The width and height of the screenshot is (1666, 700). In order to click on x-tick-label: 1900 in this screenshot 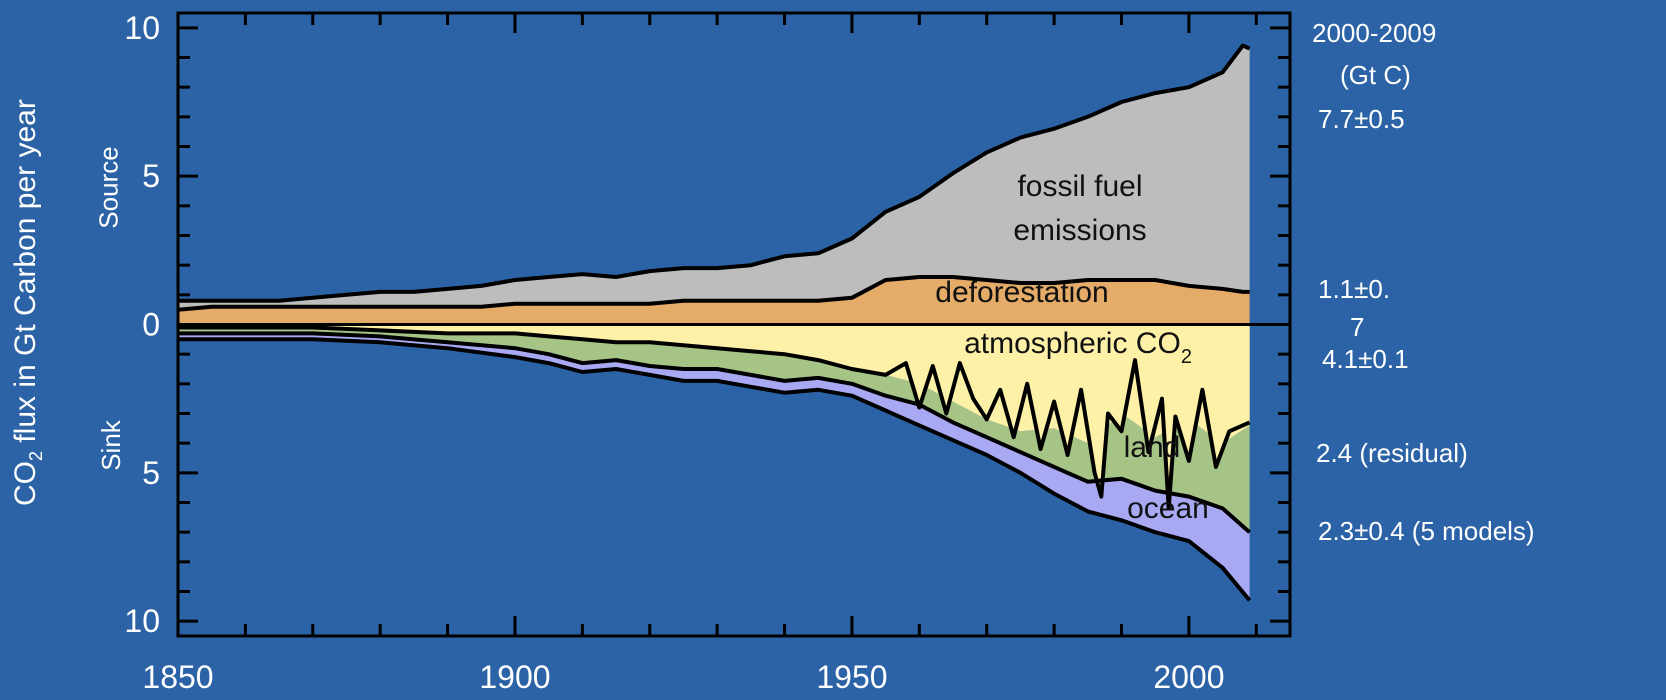, I will do `click(514, 677)`.